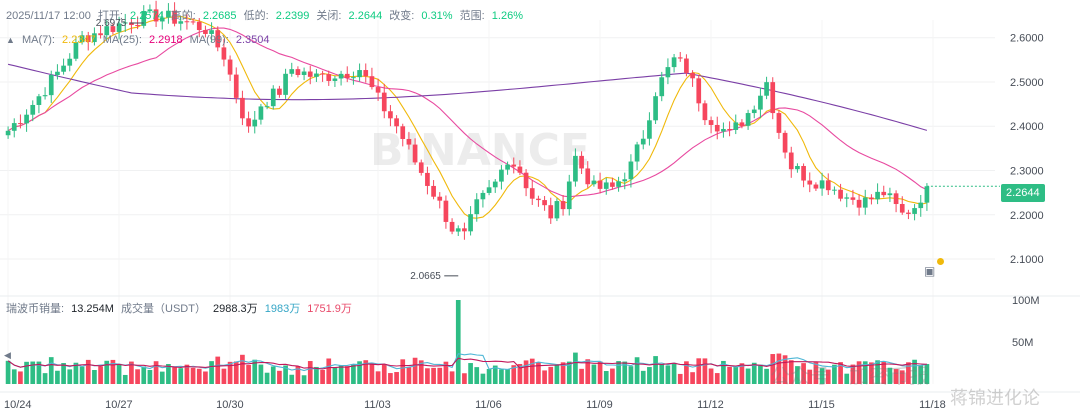 This screenshot has height=418, width=1080. I want to click on ma7-value: 2.2347, so click(79, 40).